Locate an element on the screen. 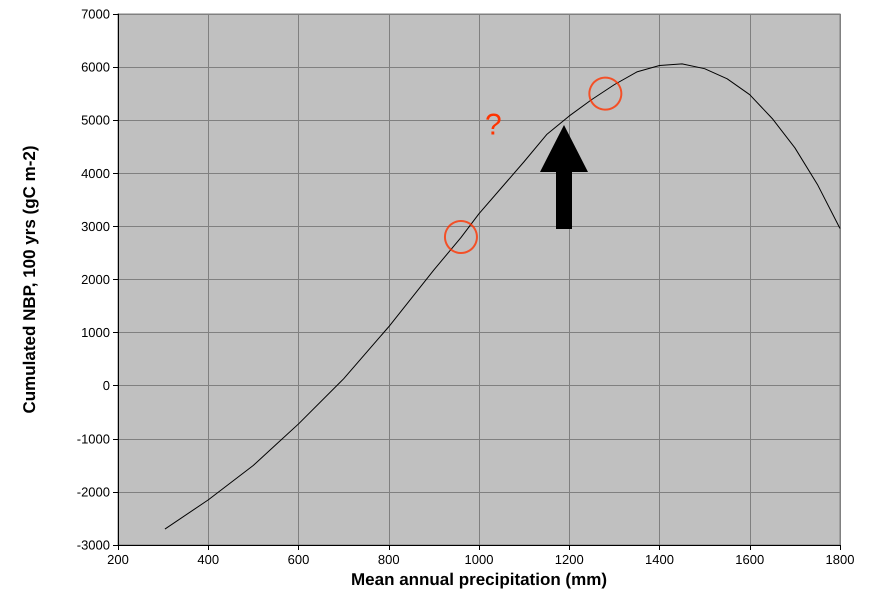 This screenshot has width=872, height=613. x-tick-label: 1600 is located at coordinates (749, 559).